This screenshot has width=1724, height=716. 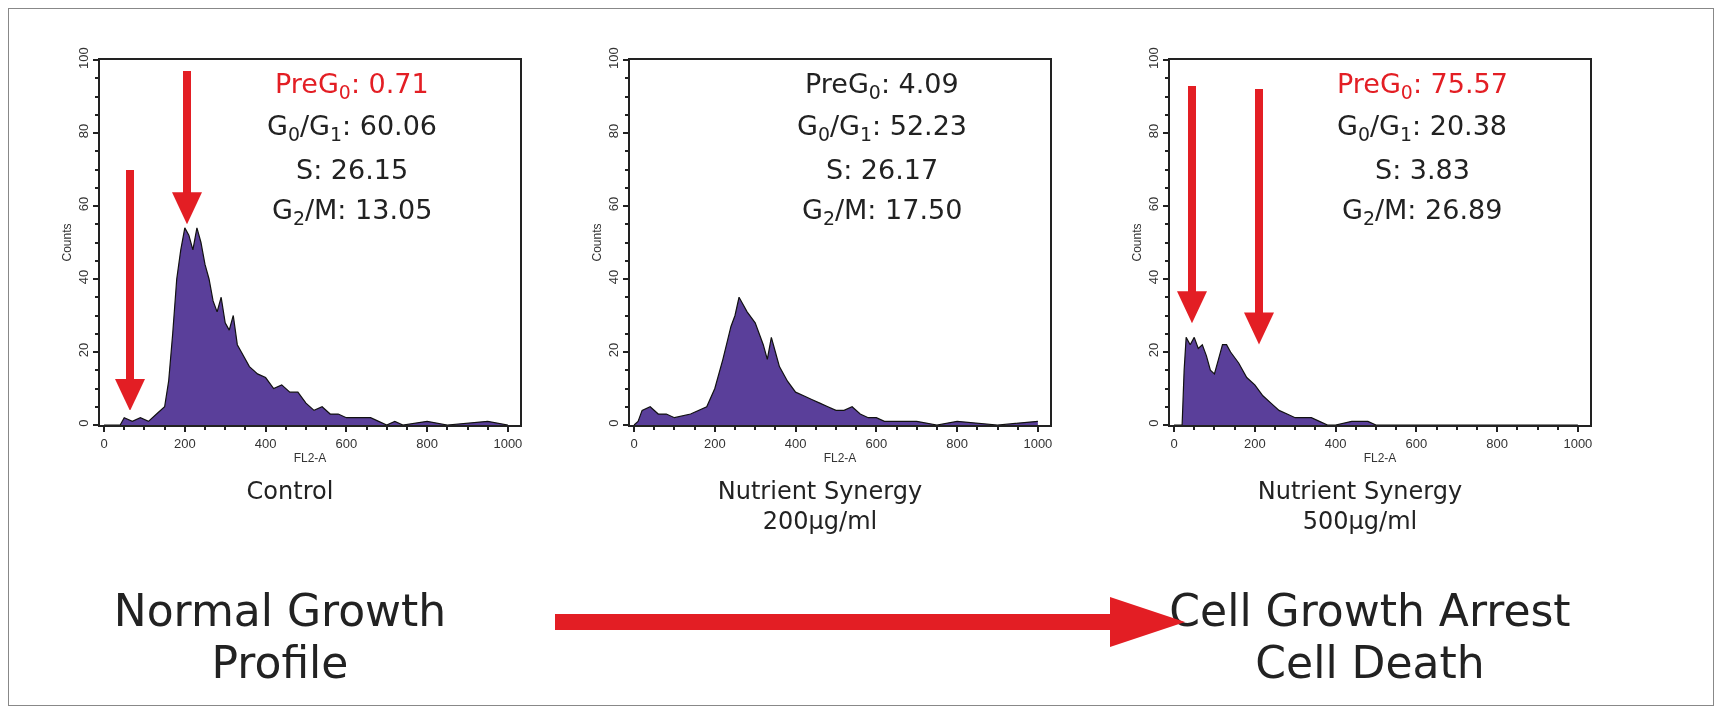 I want to click on text: Nutrient Synergy 200µg/ml, so click(x=820, y=506).